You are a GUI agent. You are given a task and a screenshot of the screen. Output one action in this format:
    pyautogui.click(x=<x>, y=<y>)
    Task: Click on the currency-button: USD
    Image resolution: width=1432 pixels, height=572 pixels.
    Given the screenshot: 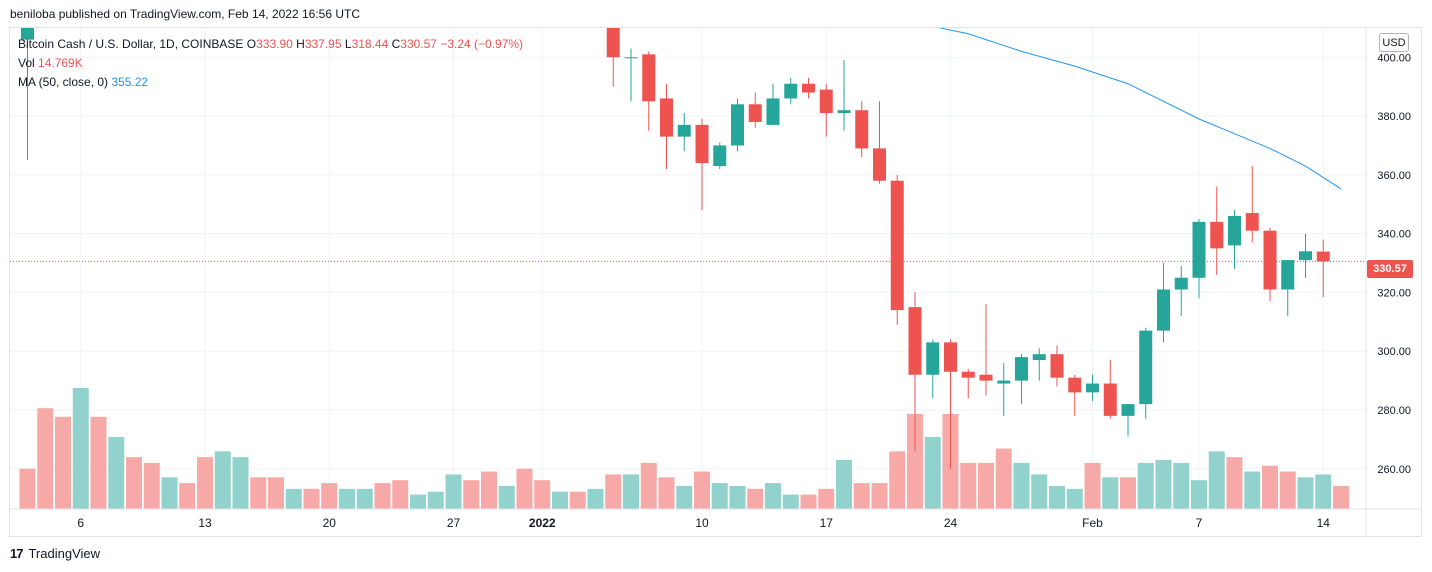 What is the action you would take?
    pyautogui.click(x=1394, y=42)
    